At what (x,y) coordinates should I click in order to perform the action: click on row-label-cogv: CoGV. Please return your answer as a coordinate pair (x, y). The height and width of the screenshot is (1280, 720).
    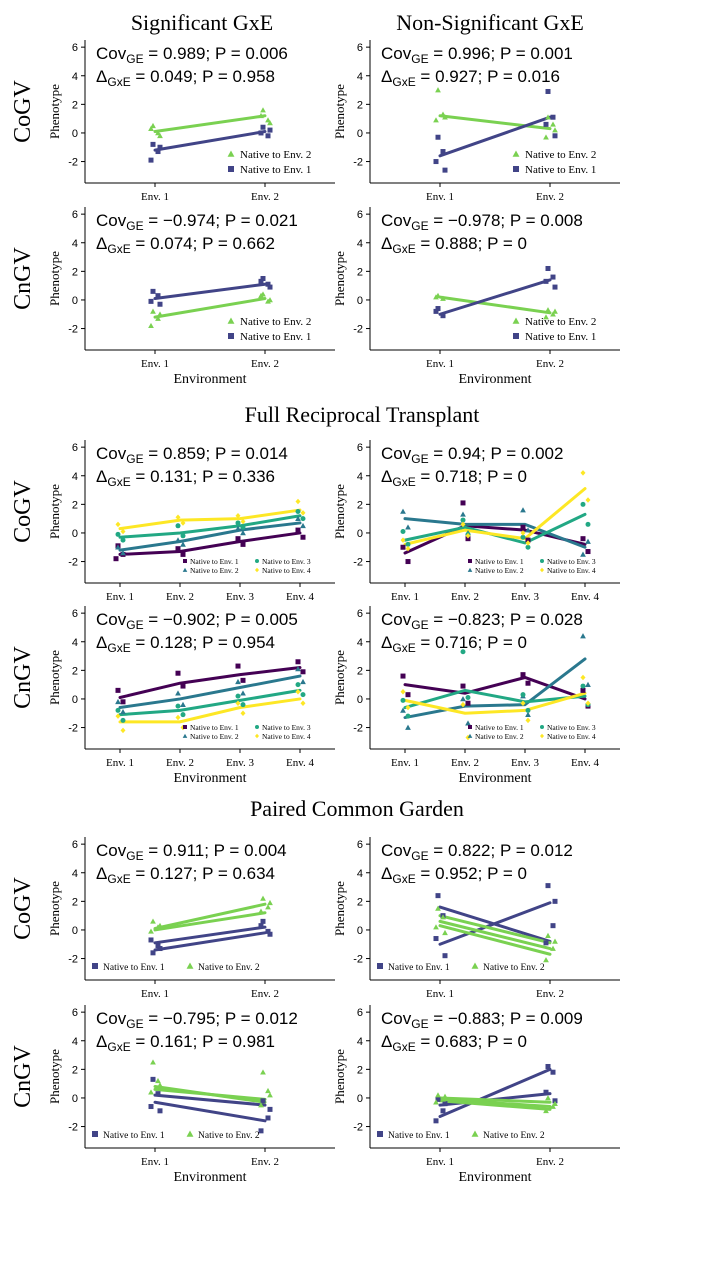
    Looking at the image, I should click on (23, 110).